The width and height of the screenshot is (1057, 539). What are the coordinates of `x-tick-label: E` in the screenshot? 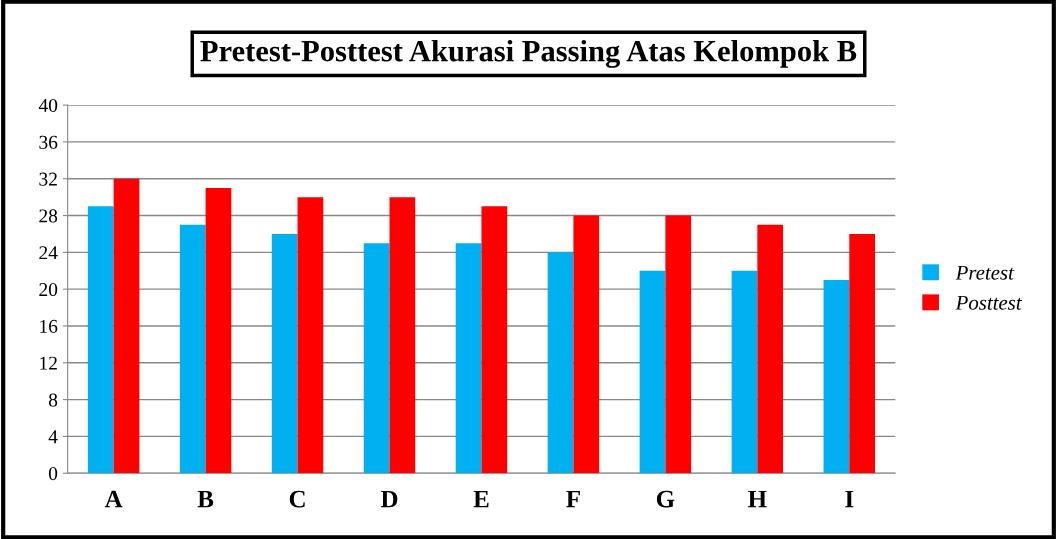 It's located at (481, 499).